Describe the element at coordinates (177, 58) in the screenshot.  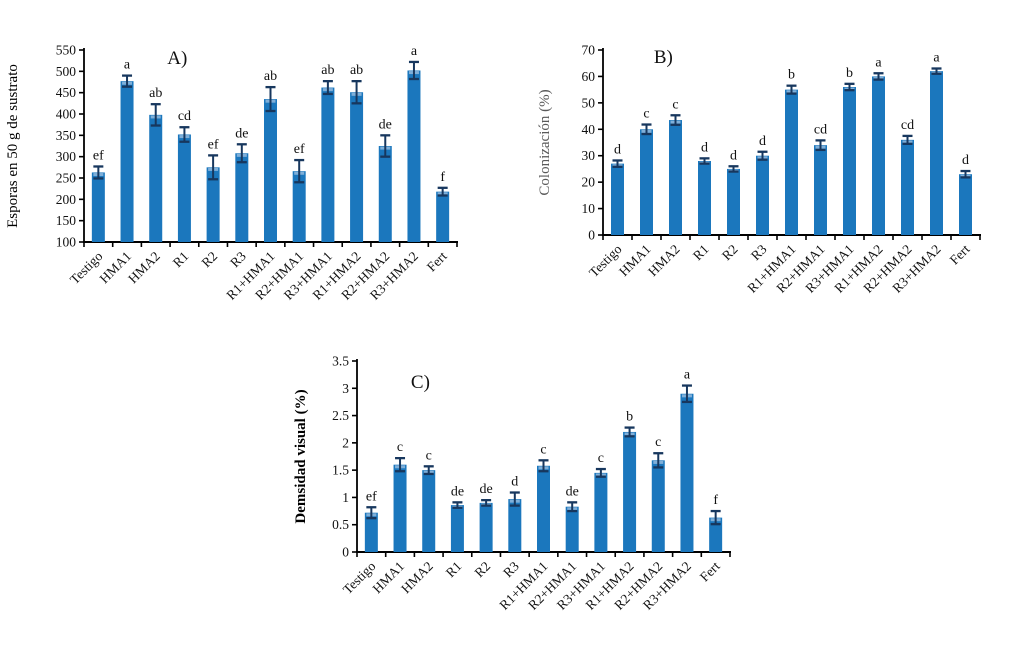
I see `panel-label: A)` at that location.